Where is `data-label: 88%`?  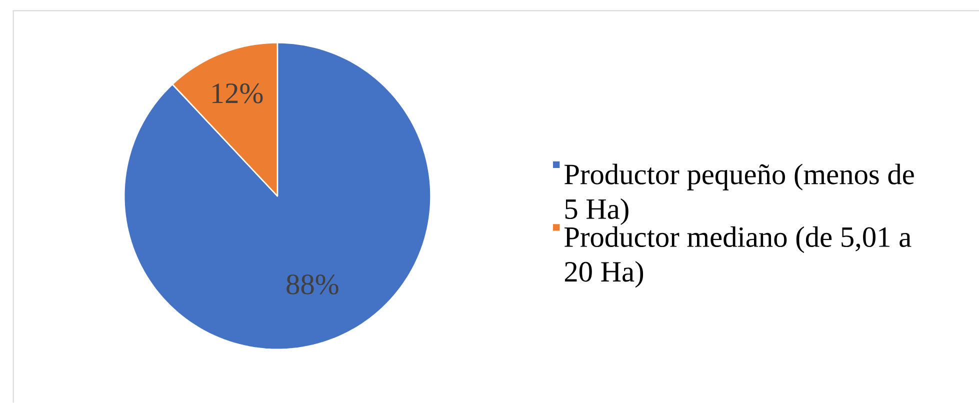
data-label: 88% is located at coordinates (312, 284).